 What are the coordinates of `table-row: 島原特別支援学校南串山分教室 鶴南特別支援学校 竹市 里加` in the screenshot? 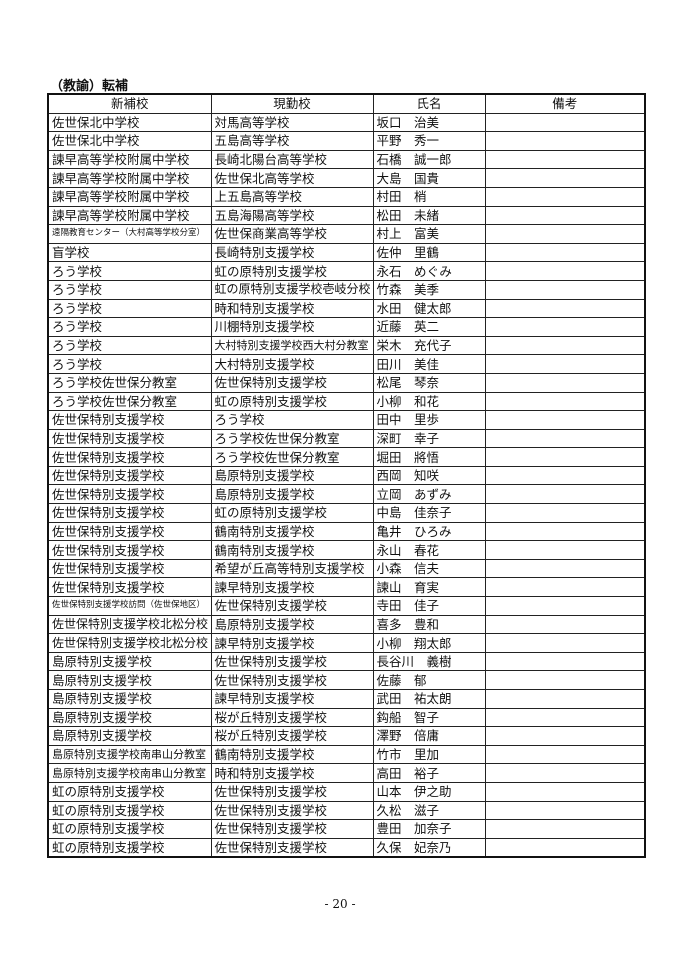 It's located at (346, 754).